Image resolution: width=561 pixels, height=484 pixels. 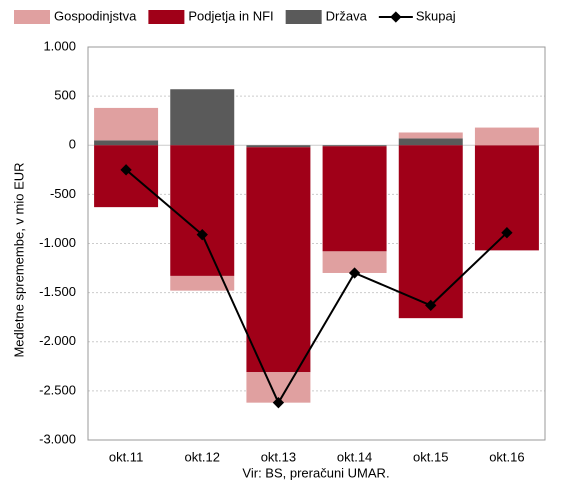 I want to click on y-tick-label: -1.500, so click(x=57, y=291).